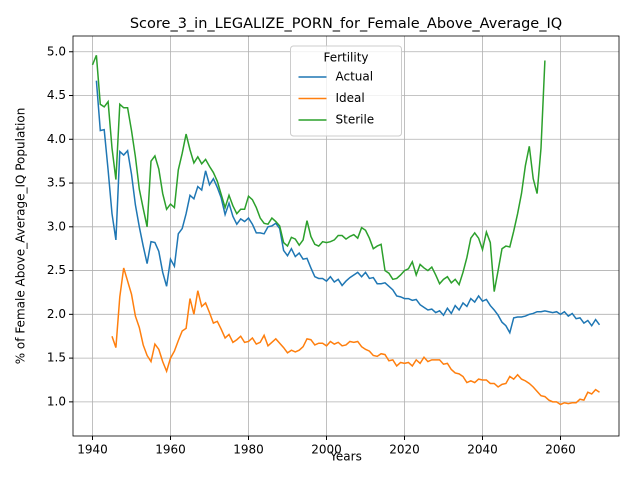 The height and width of the screenshot is (480, 640). What do you see at coordinates (248, 450) in the screenshot?
I see `x-tick-label: 1980` at bounding box center [248, 450].